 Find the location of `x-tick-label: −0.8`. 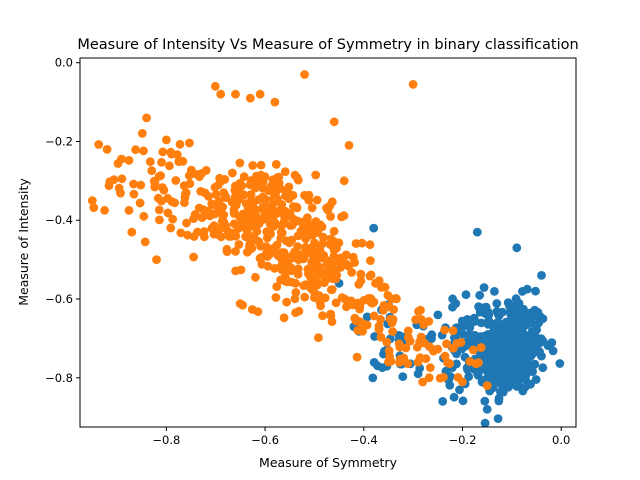

x-tick-label: −0.8 is located at coordinates (166, 440).